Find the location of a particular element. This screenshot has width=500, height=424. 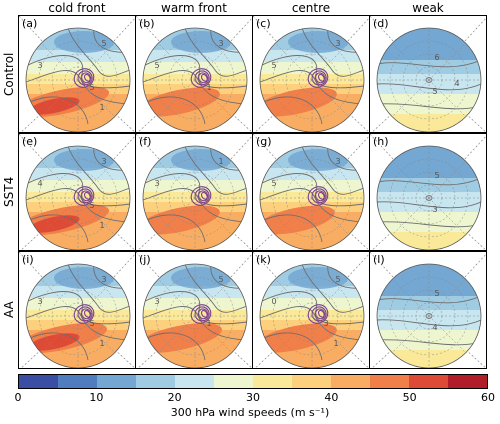

polar-map: 6 5 4 is located at coordinates (428, 74).